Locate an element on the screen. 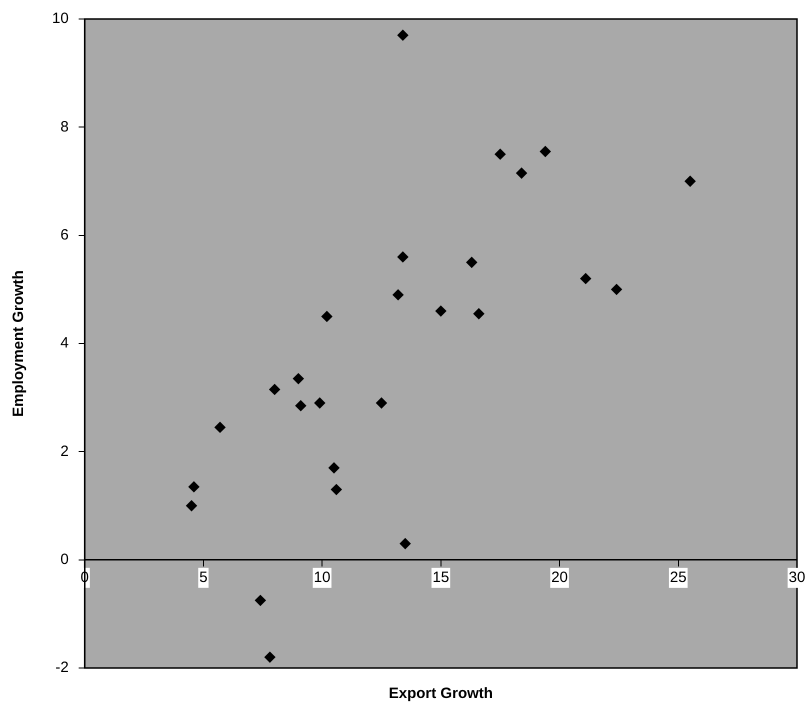 The image size is (811, 710). y-tick-label: 6 is located at coordinates (64, 235).